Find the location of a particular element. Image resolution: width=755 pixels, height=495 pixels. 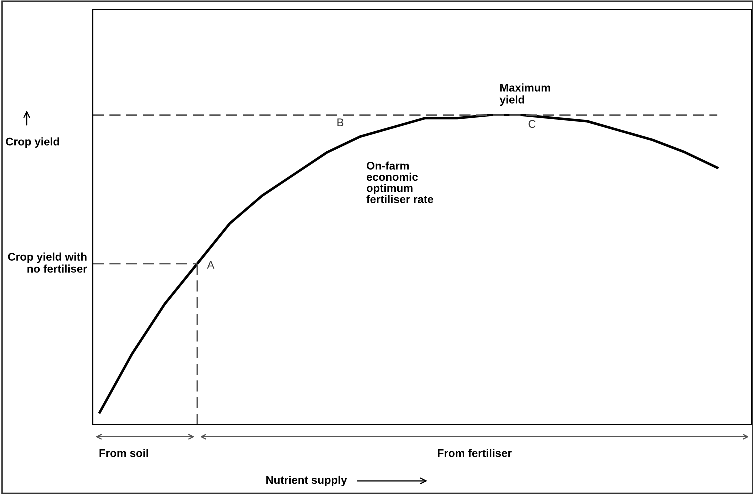

annotation: C is located at coordinates (532, 124).